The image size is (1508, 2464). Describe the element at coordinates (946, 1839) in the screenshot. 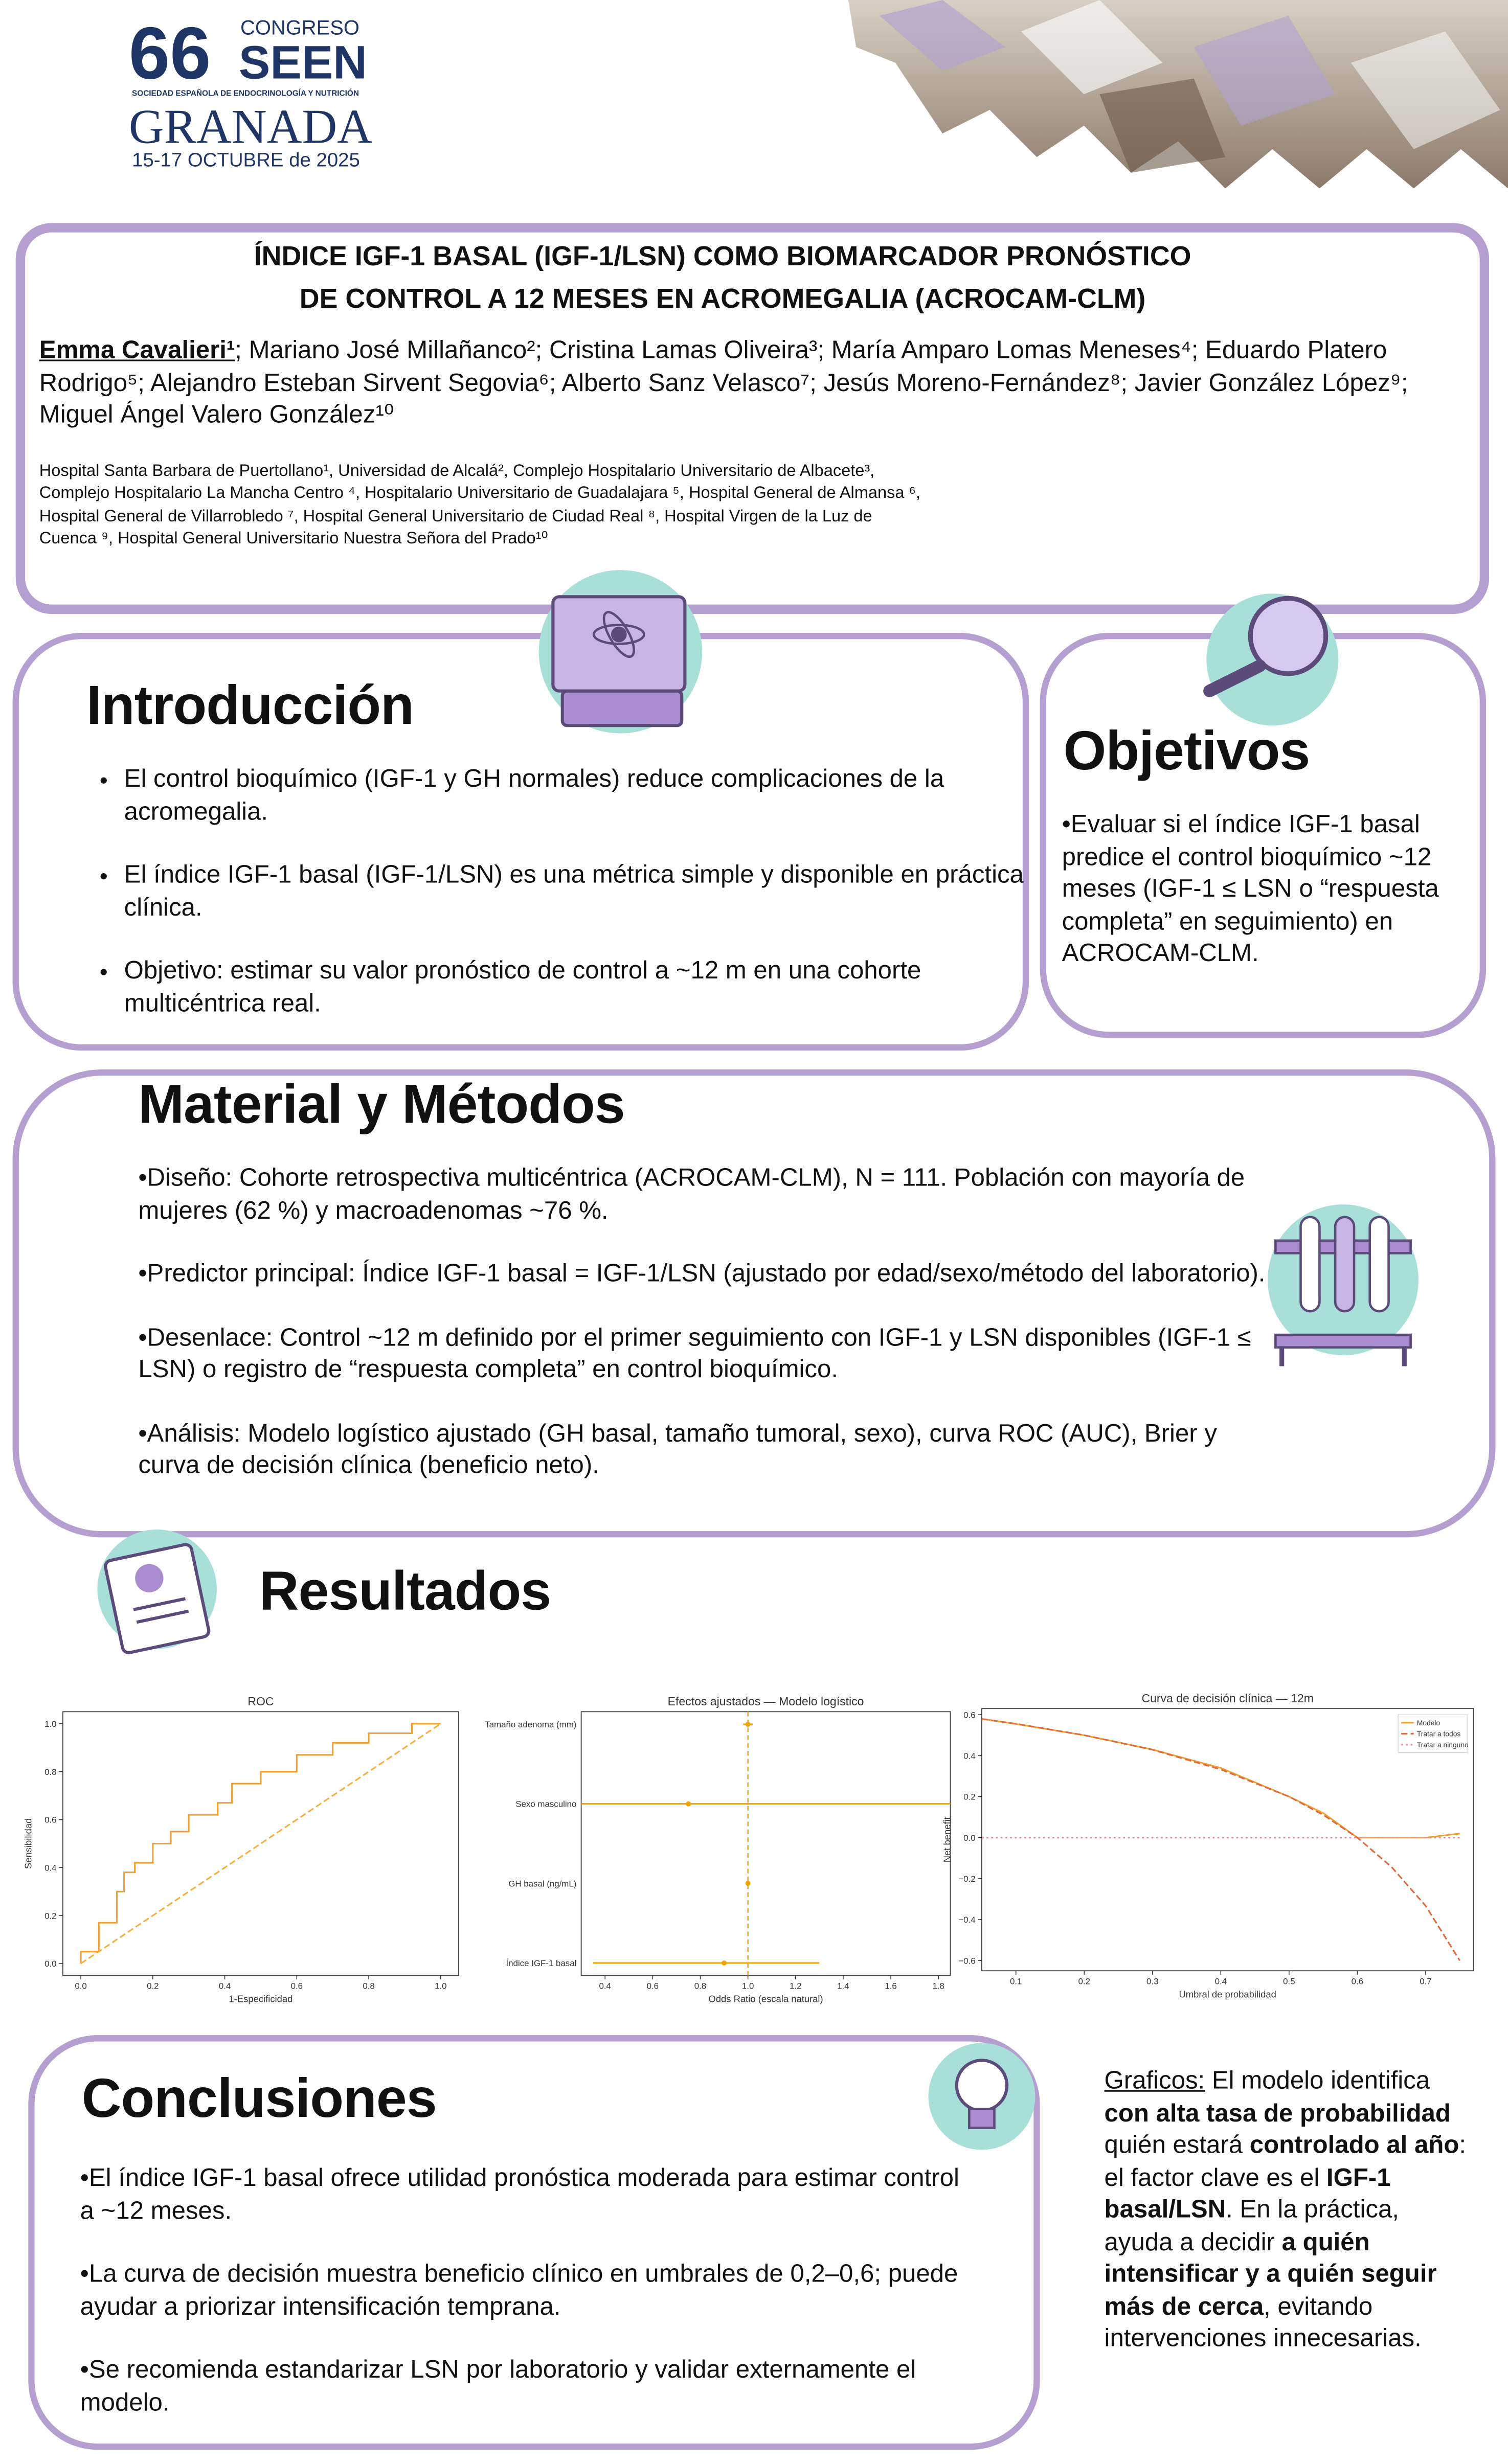

I see `y-axis-label: Net benefit` at that location.